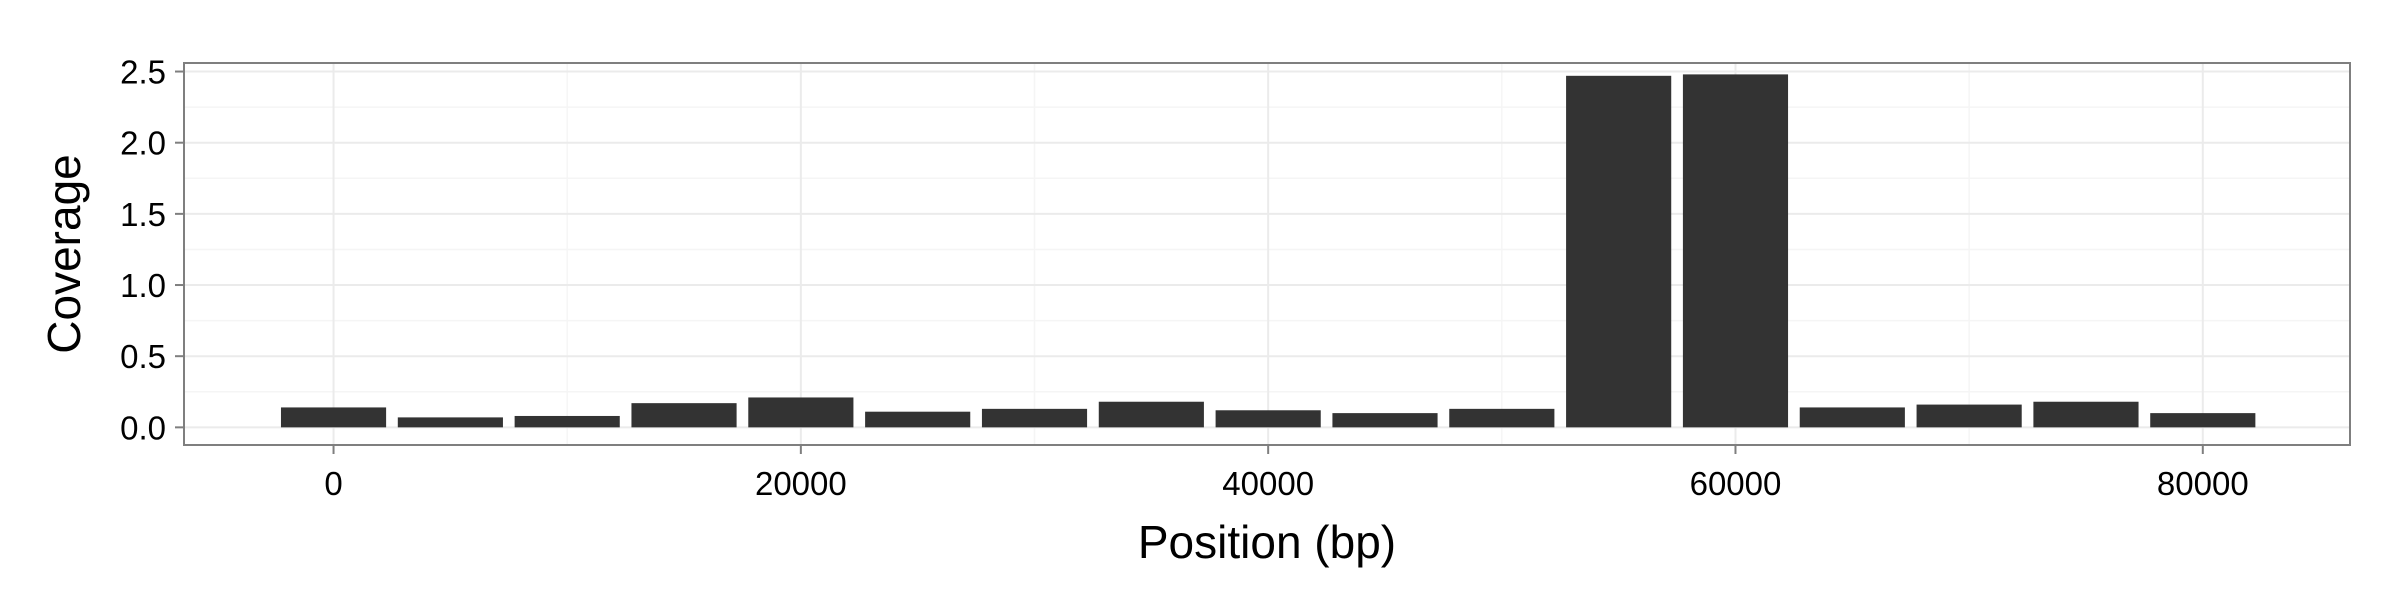 The image size is (2400, 605). What do you see at coordinates (333, 483) in the screenshot?
I see `x-tick-label: 0` at bounding box center [333, 483].